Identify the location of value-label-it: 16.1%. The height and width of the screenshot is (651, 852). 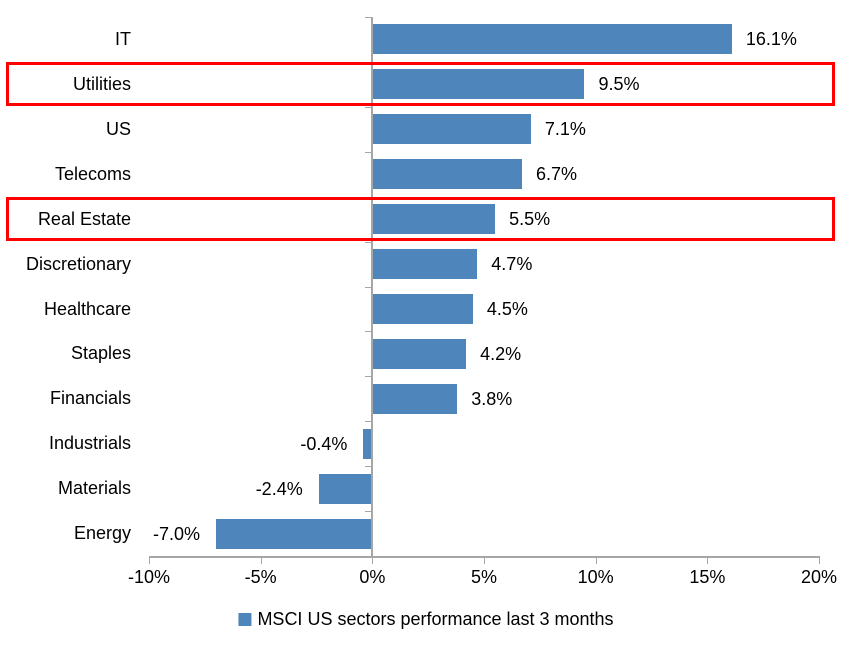
(771, 39).